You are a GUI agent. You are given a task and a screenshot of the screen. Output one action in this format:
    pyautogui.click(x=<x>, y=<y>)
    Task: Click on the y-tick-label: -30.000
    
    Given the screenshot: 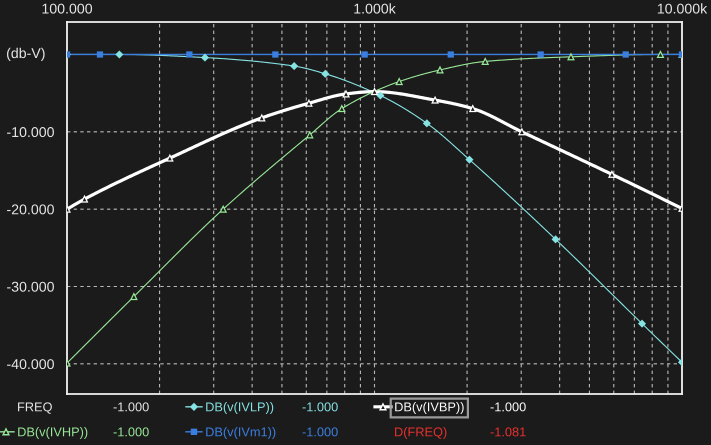 What is the action you would take?
    pyautogui.click(x=30, y=287)
    